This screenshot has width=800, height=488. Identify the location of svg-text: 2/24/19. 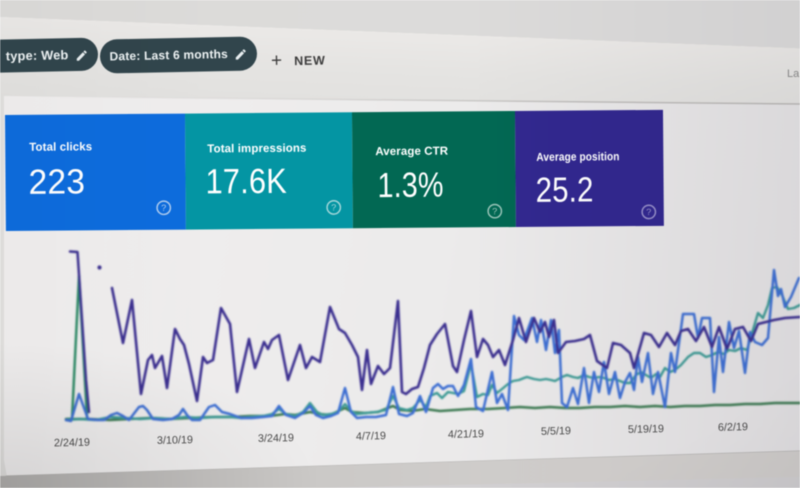
(72, 443).